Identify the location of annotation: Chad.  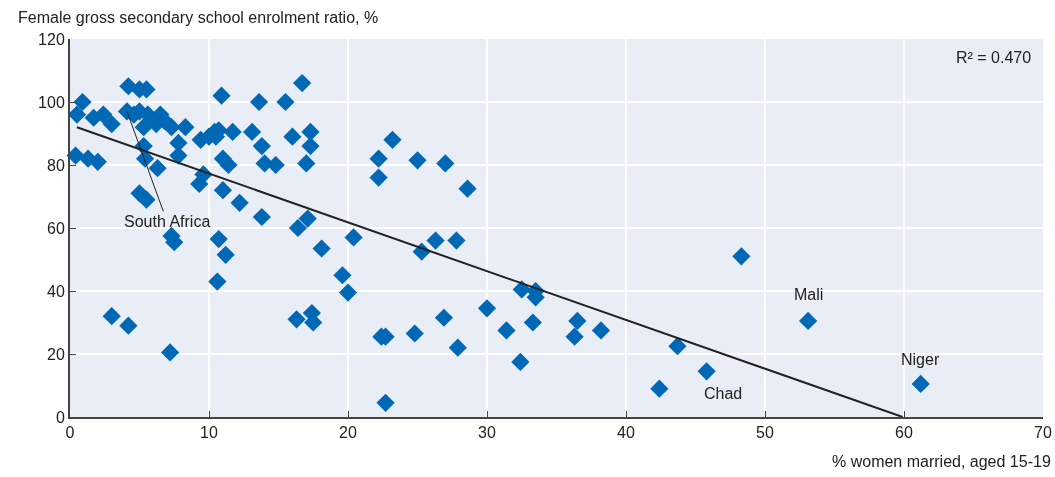
(723, 393).